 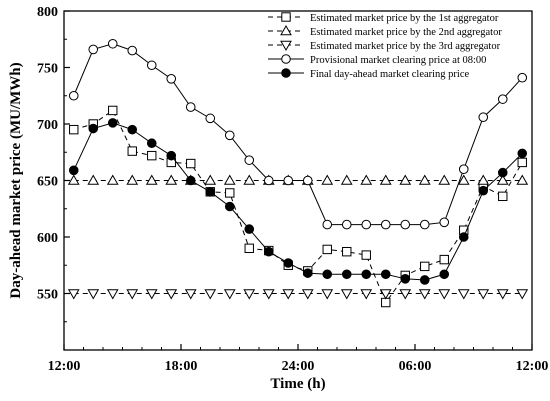 What do you see at coordinates (47, 295) in the screenshot?
I see `y-tick-label: 550` at bounding box center [47, 295].